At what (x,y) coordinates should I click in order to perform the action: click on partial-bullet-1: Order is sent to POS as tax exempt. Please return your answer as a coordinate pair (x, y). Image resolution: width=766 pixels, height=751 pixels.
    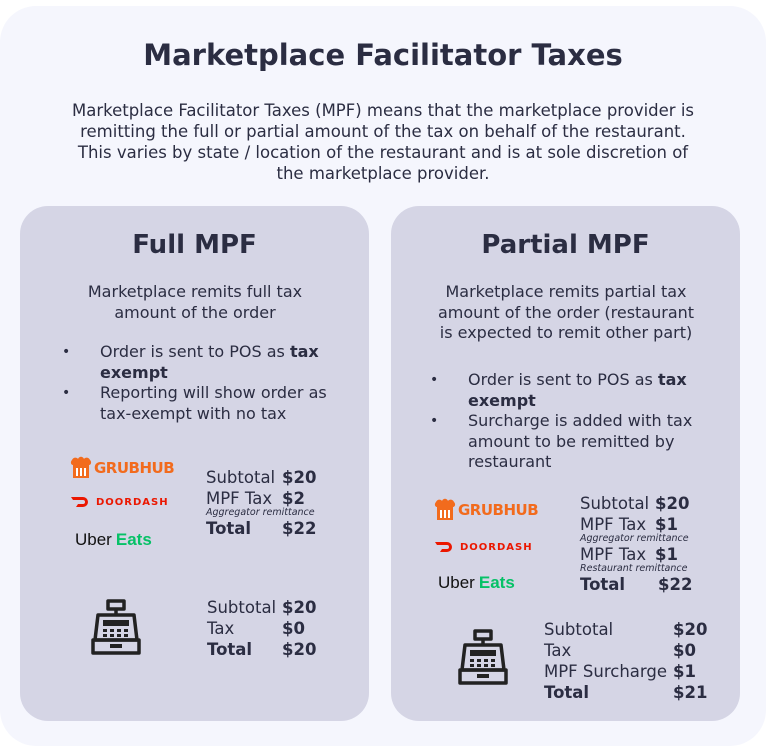
    Looking at the image, I should click on (580, 390).